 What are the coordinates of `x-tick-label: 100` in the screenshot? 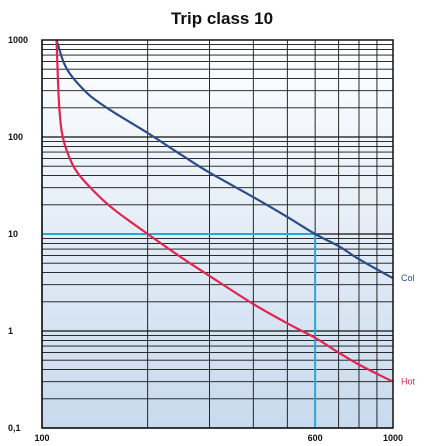 It's located at (41, 438).